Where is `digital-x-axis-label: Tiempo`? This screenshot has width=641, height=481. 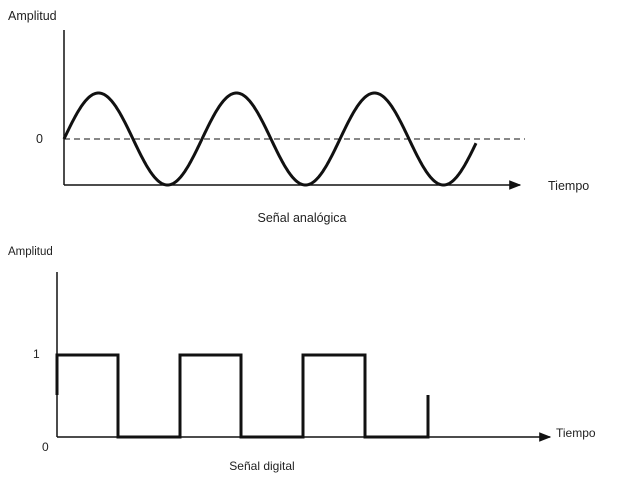
digital-x-axis-label: Tiempo is located at coordinates (576, 433).